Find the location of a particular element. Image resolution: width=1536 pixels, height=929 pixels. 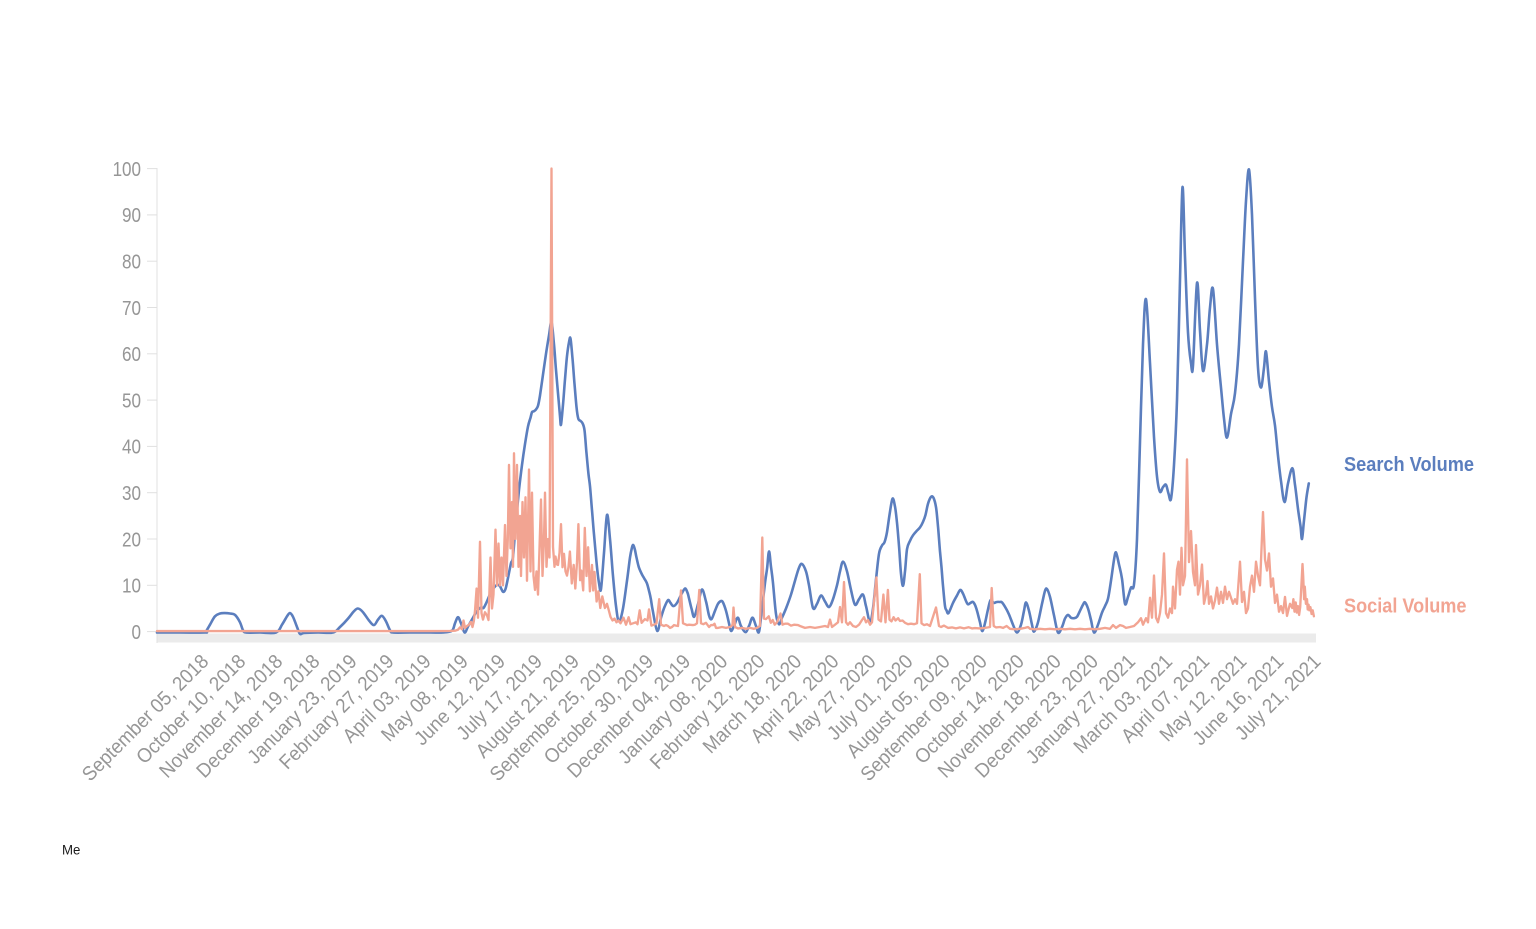

svg-text: 10 is located at coordinates (131, 587).